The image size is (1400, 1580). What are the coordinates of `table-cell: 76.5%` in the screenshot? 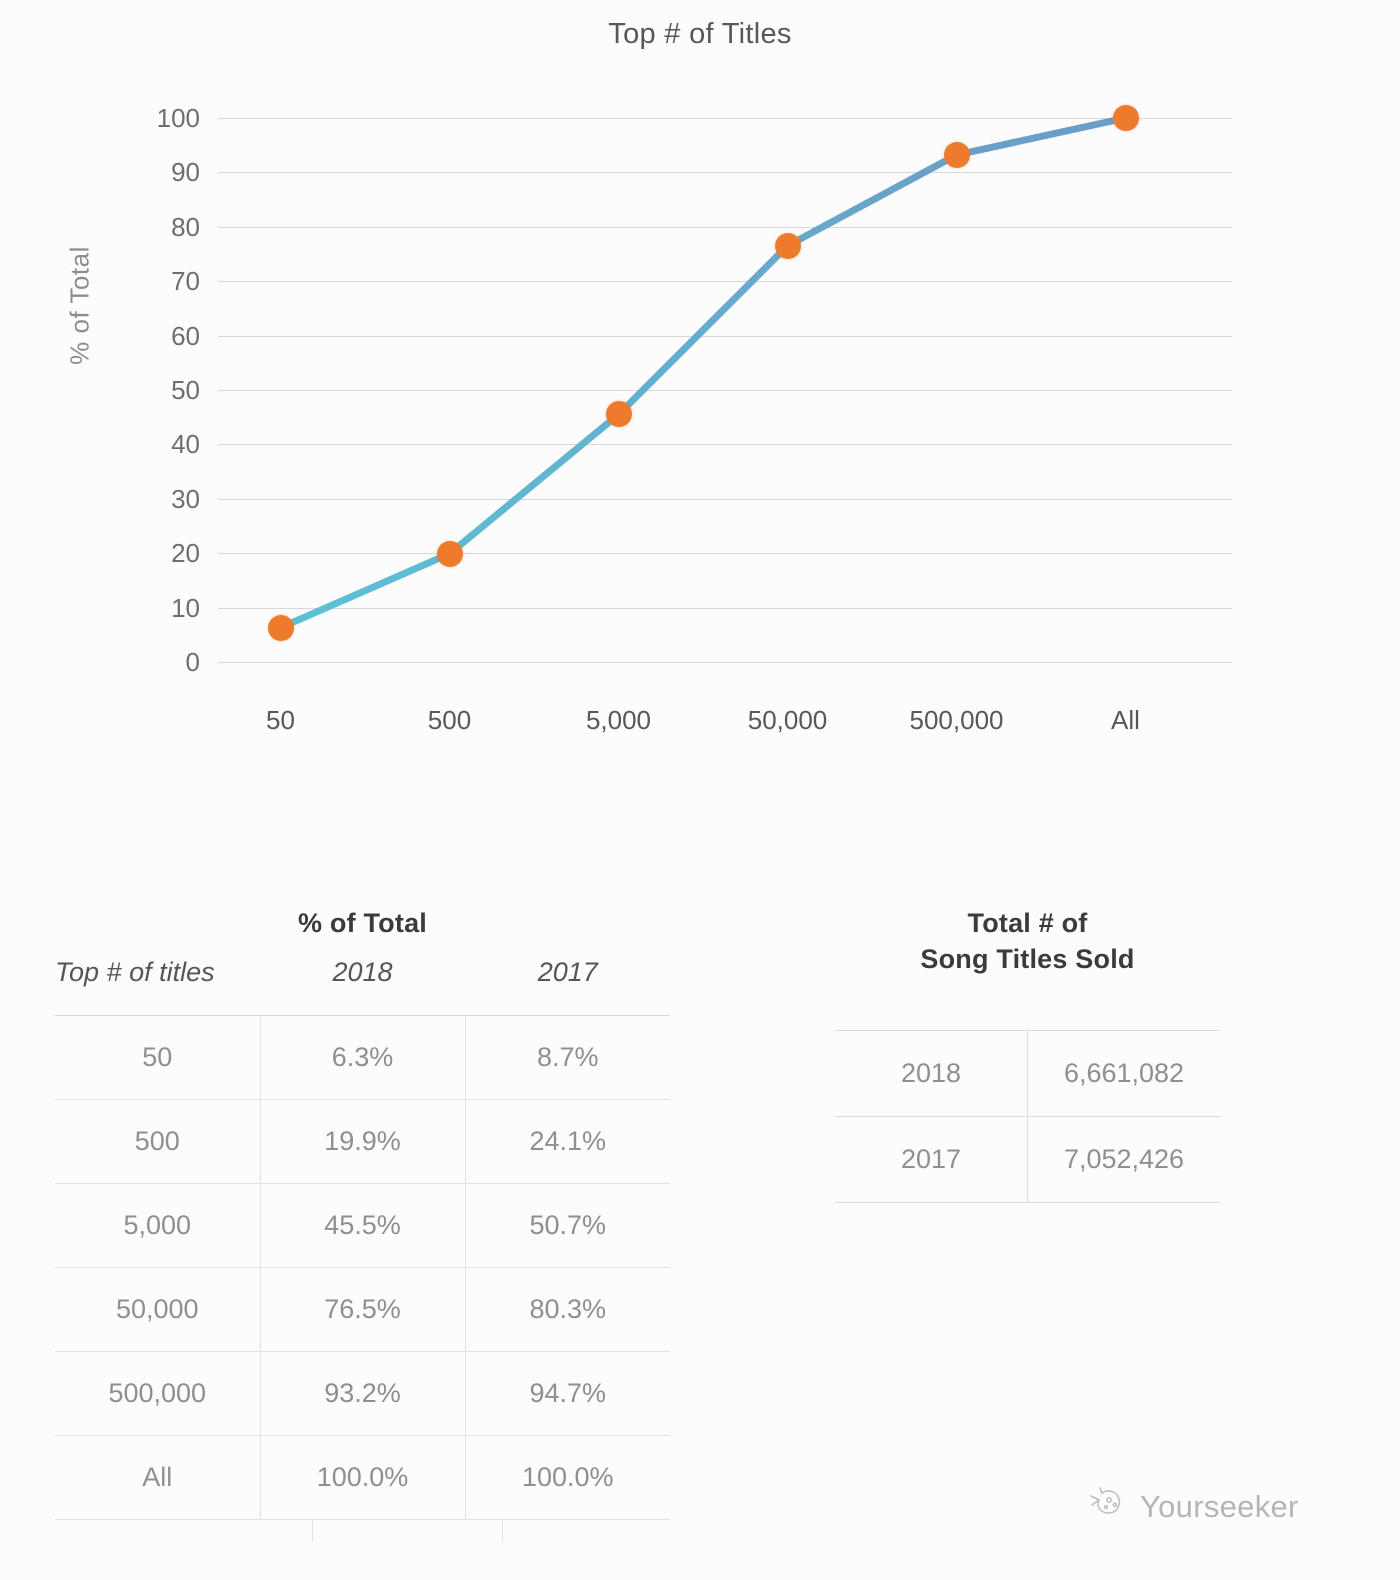 It's located at (362, 1310).